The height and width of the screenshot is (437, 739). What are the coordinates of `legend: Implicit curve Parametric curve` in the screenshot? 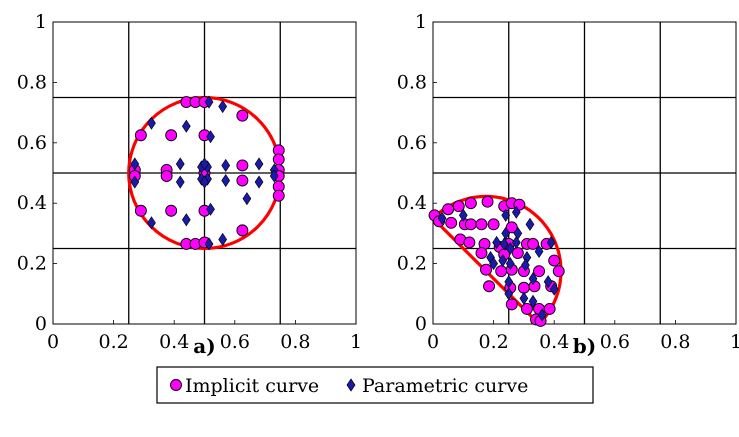 It's located at (375, 385).